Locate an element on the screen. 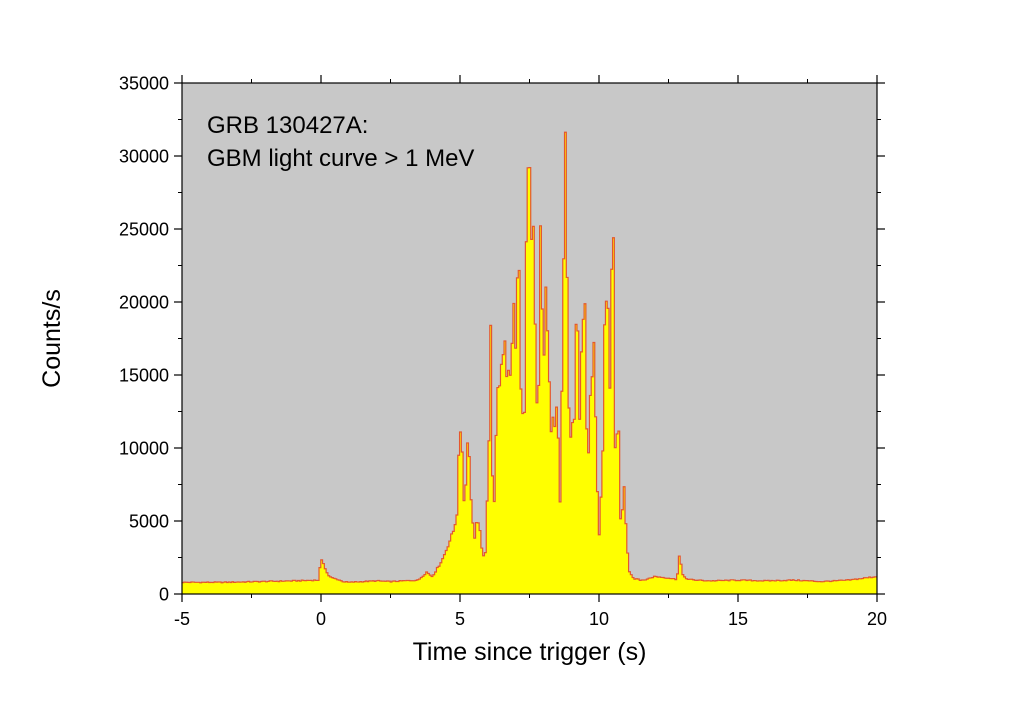 The width and height of the screenshot is (1019, 712). annotation-line-1: GRB 130427A: is located at coordinates (287, 125).